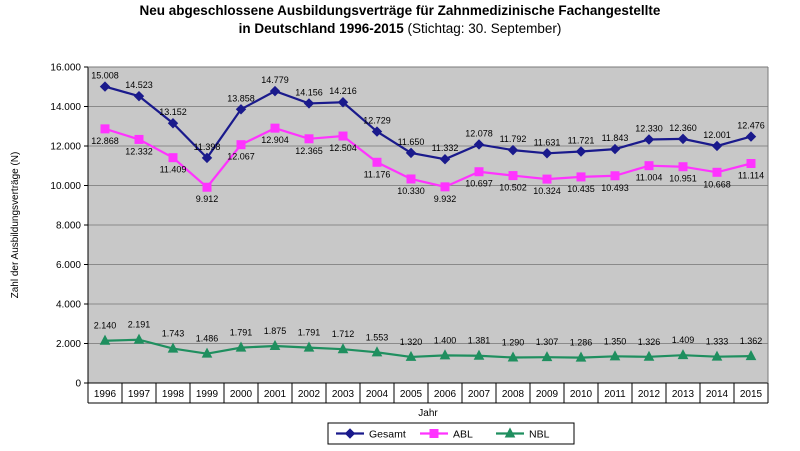 This screenshot has height=451, width=800. I want to click on data-label-abl: 10.330, so click(411, 191).